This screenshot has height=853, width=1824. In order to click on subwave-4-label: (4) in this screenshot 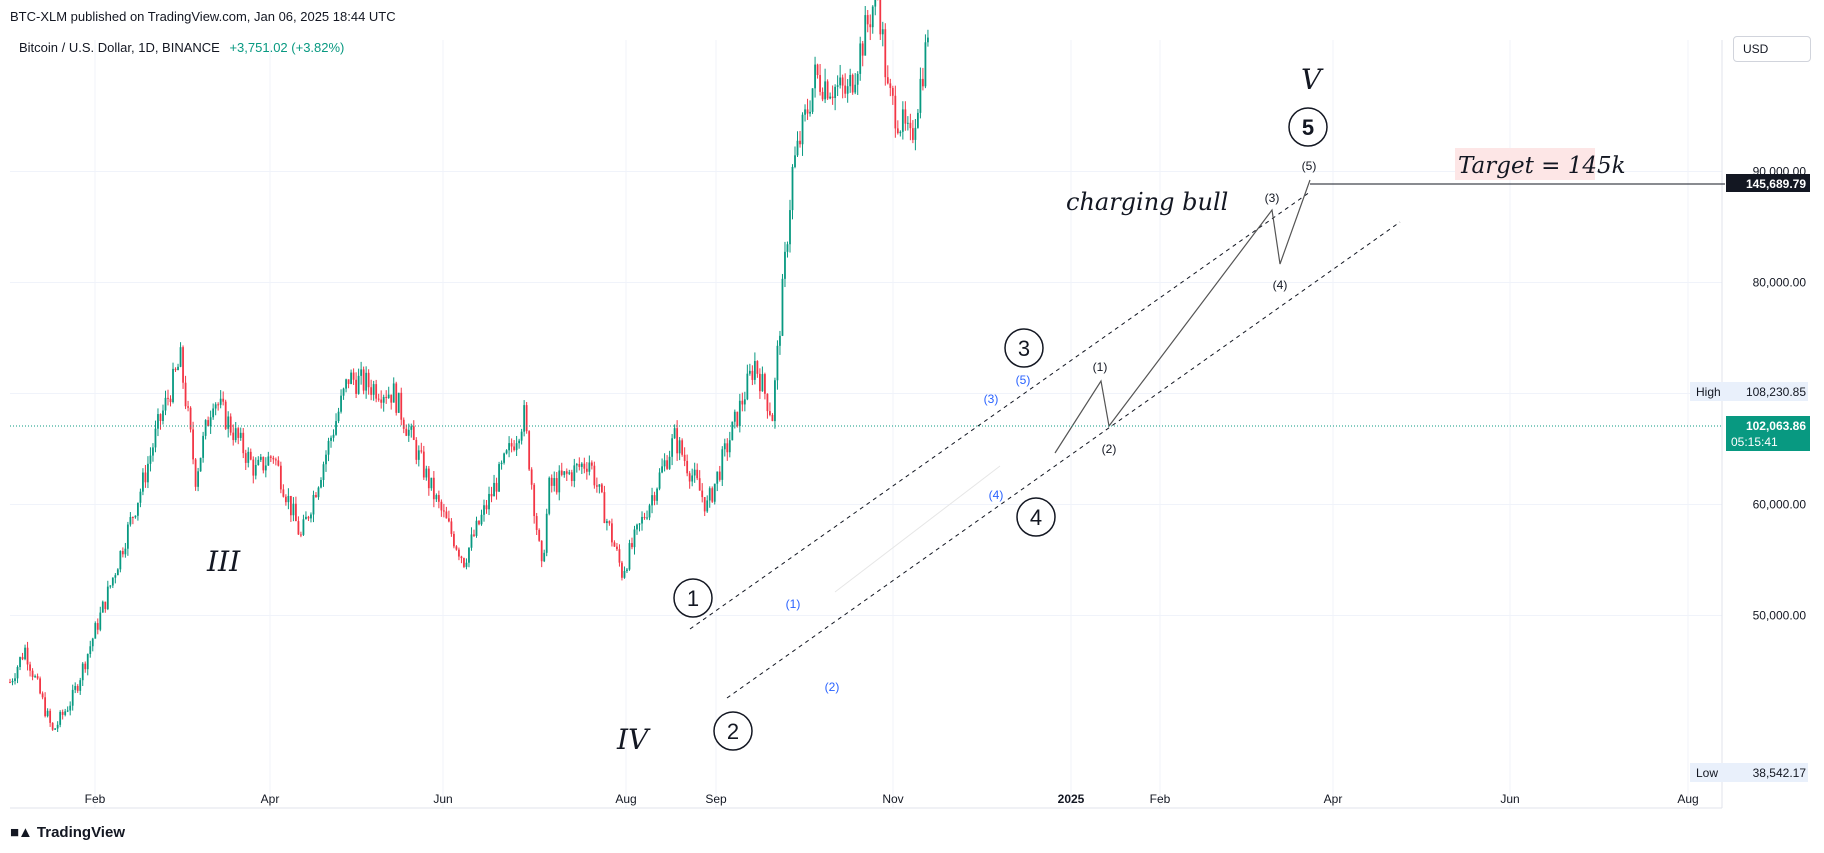, I will do `click(996, 495)`.